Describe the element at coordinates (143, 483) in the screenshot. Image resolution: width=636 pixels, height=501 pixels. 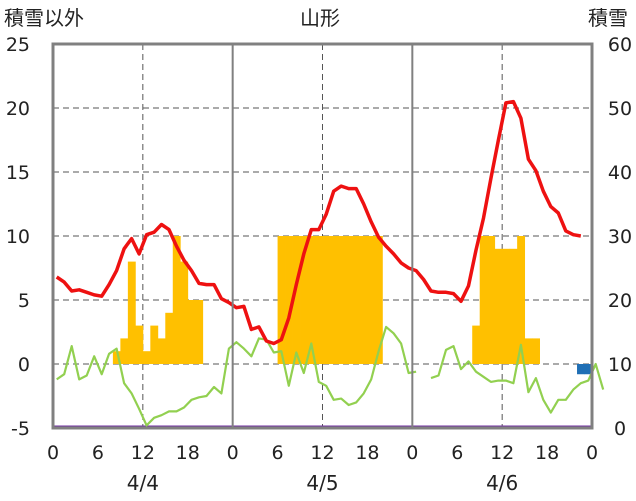
I see `day-label: 4/4` at that location.